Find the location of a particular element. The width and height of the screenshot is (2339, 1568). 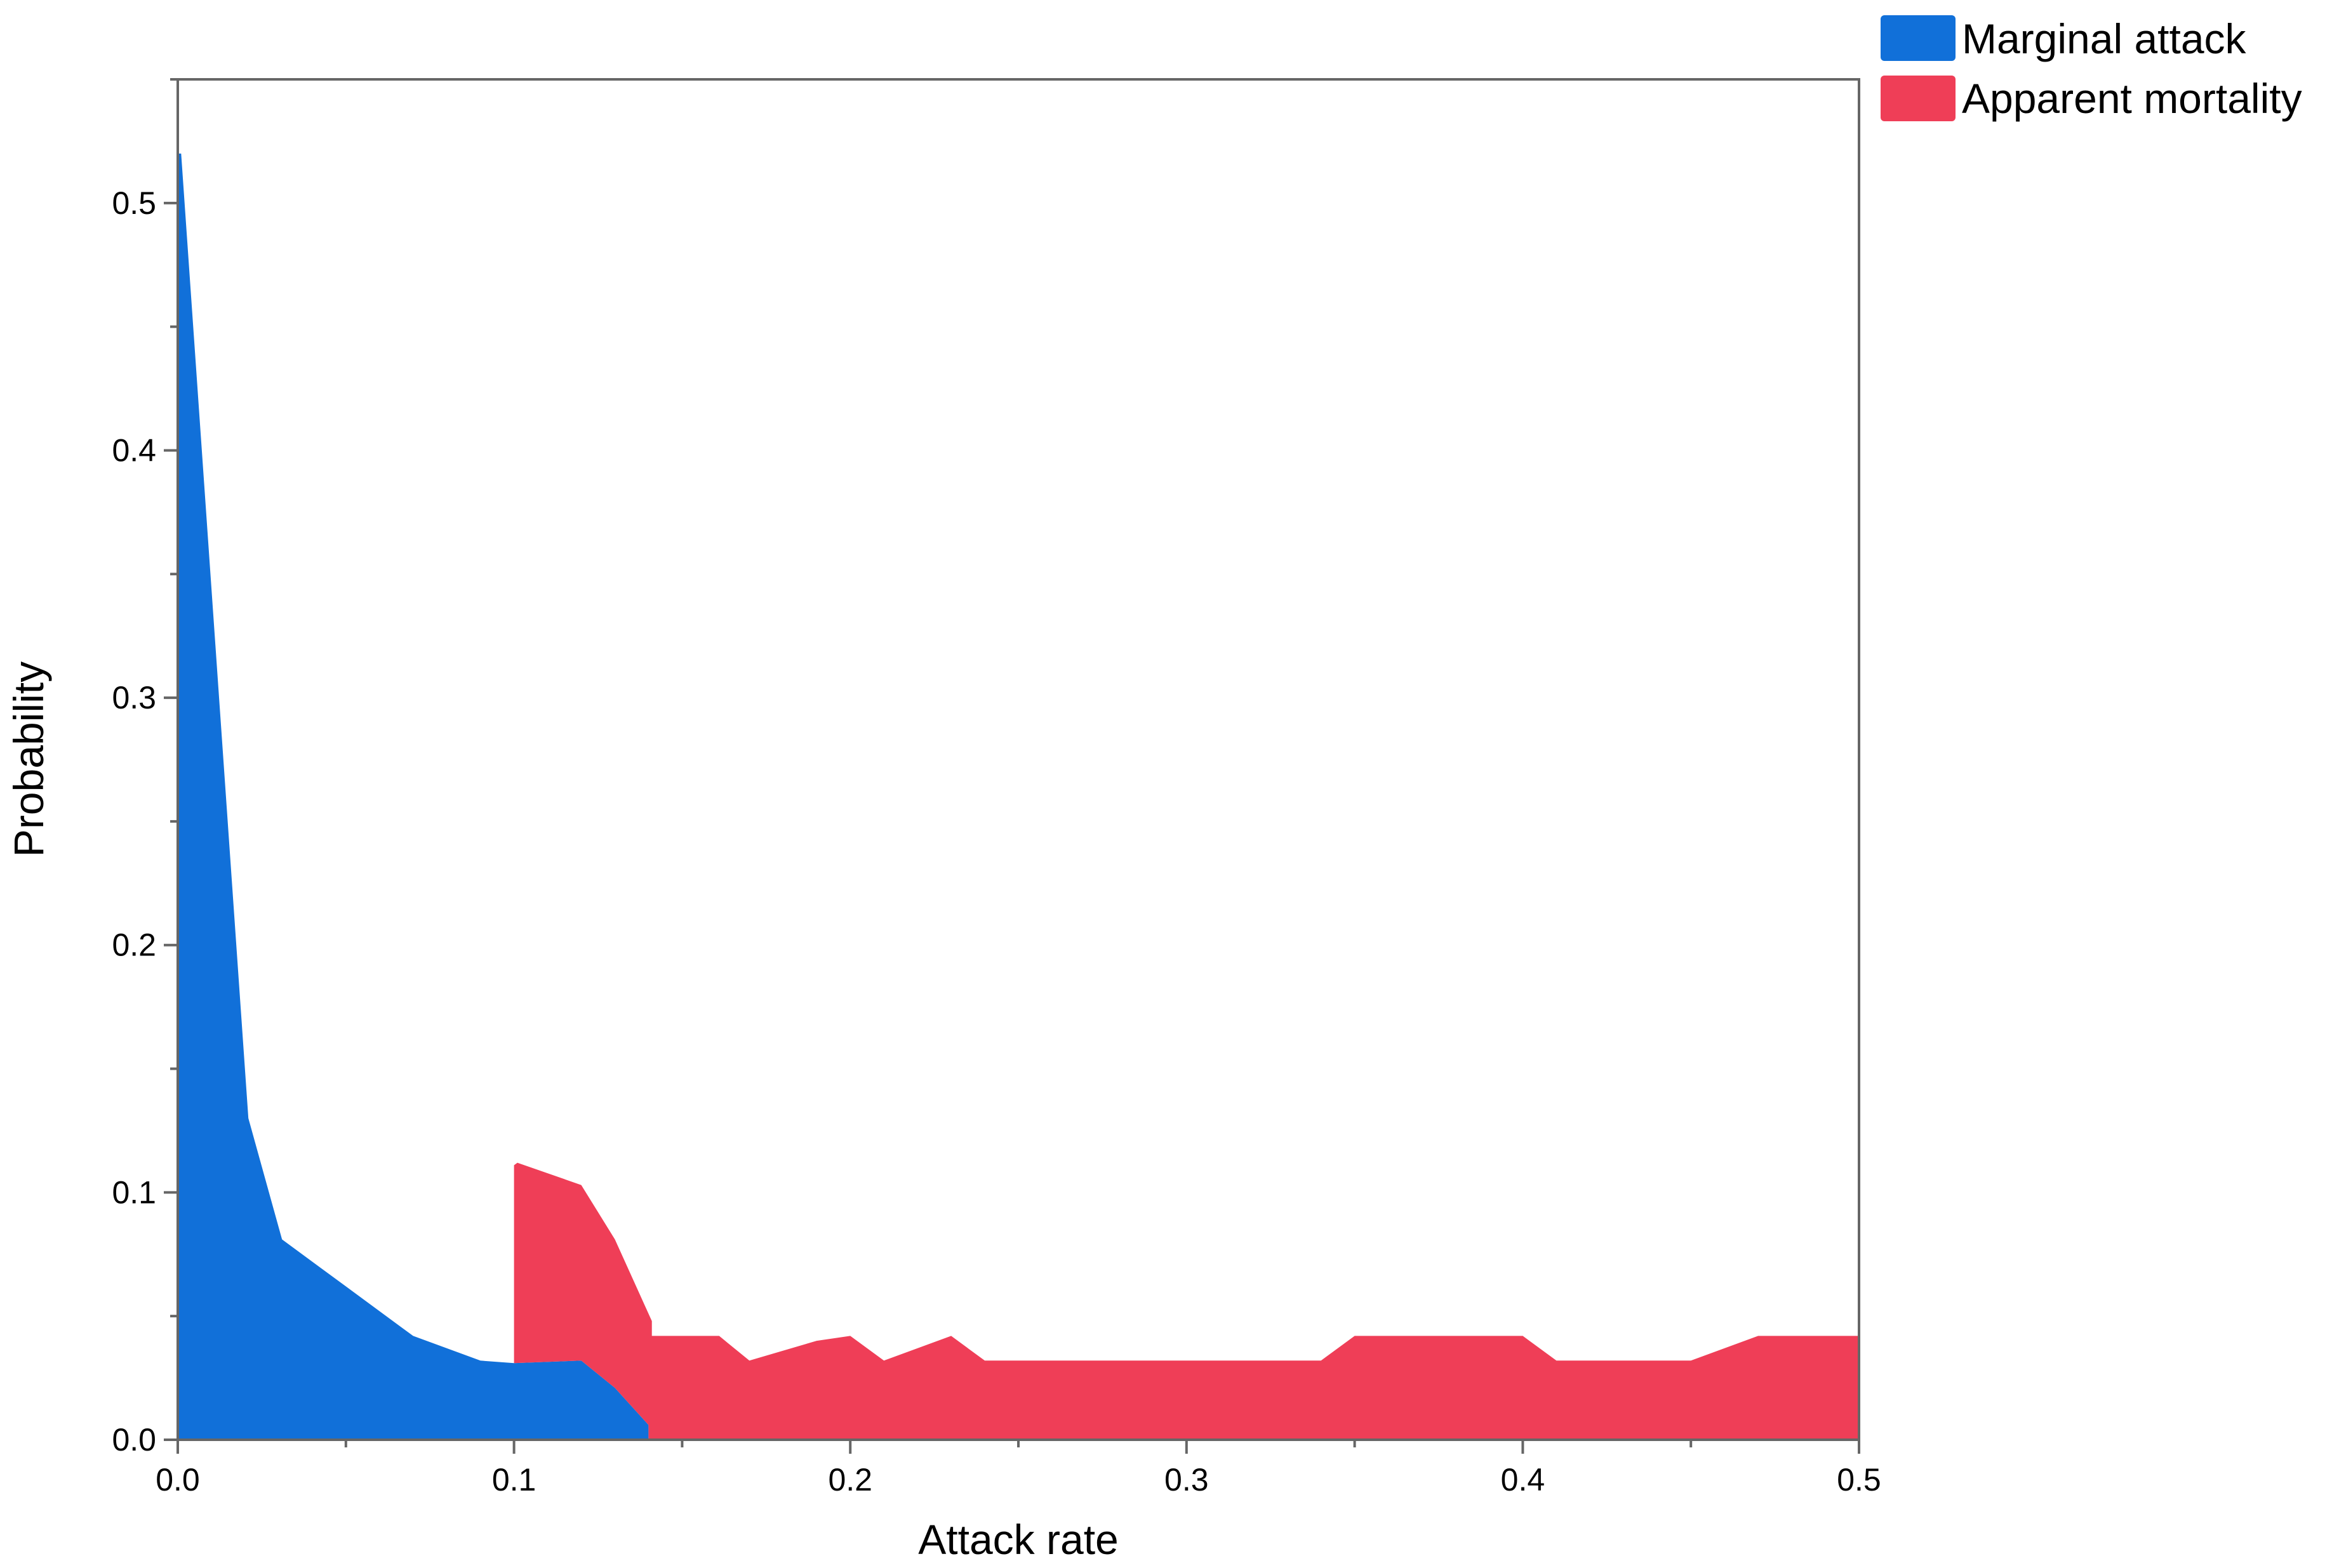

legend-label-marginal-attack: Marginal attack is located at coordinates (2104, 38).